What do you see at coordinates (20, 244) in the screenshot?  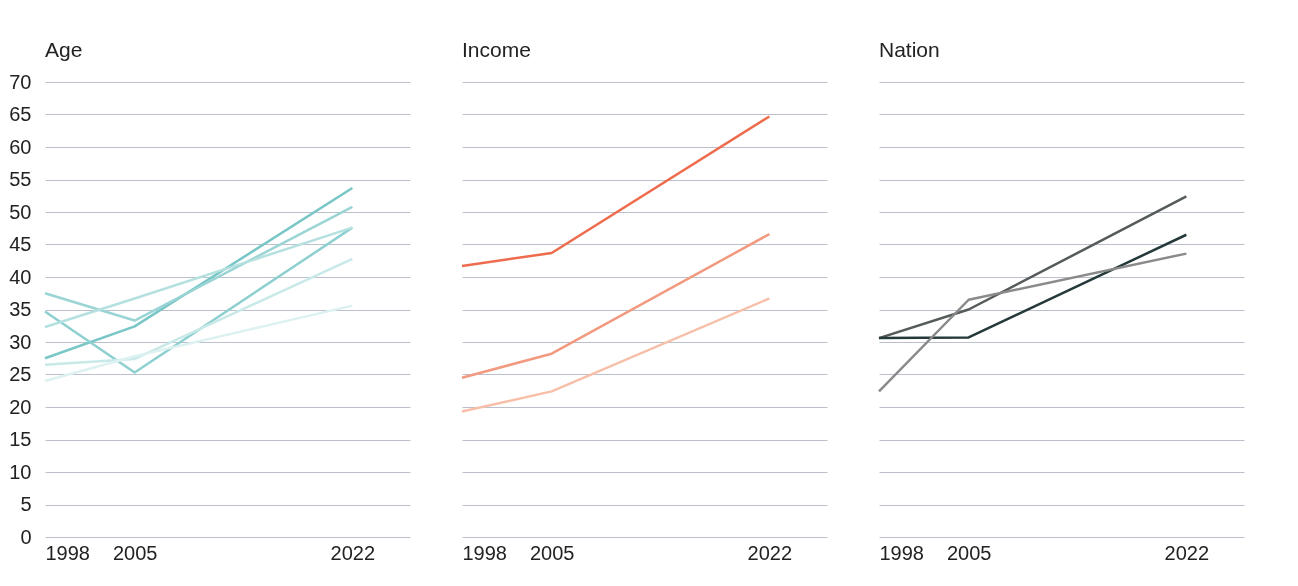 I see `y-tick-label: 45` at bounding box center [20, 244].